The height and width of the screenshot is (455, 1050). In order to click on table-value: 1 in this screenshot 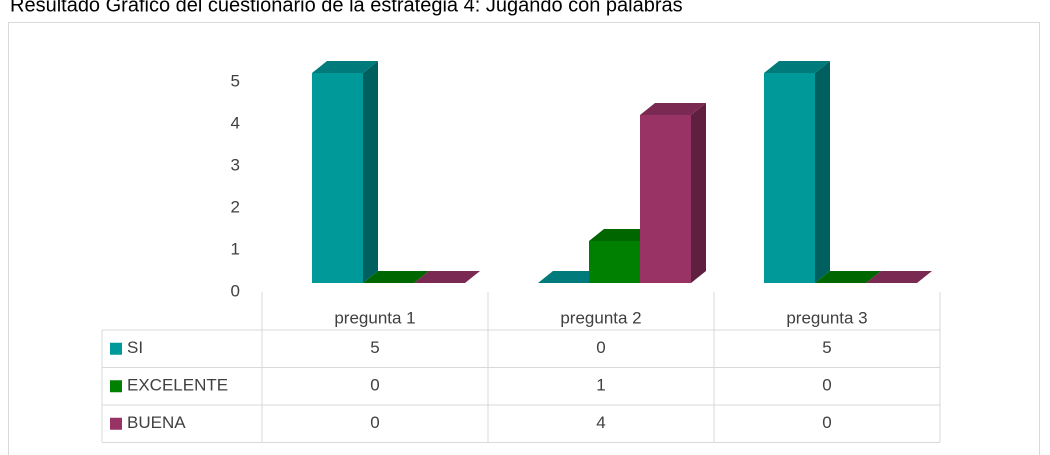, I will do `click(600, 385)`.